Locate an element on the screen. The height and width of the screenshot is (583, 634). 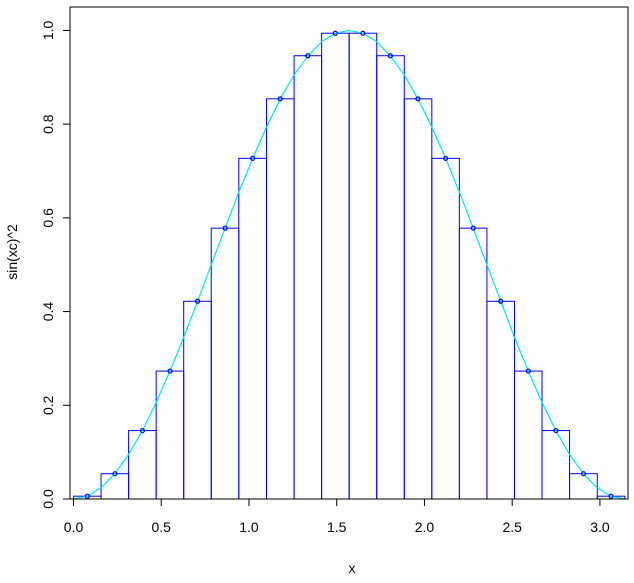
y-tick-label: 0.2 is located at coordinates (48, 405).